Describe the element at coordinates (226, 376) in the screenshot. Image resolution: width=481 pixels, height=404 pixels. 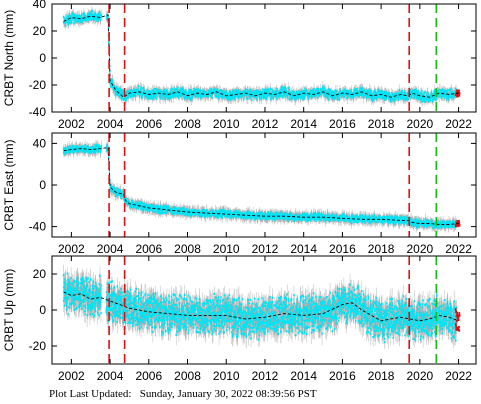
I see `up-xtick-label-2010: 2010` at that location.